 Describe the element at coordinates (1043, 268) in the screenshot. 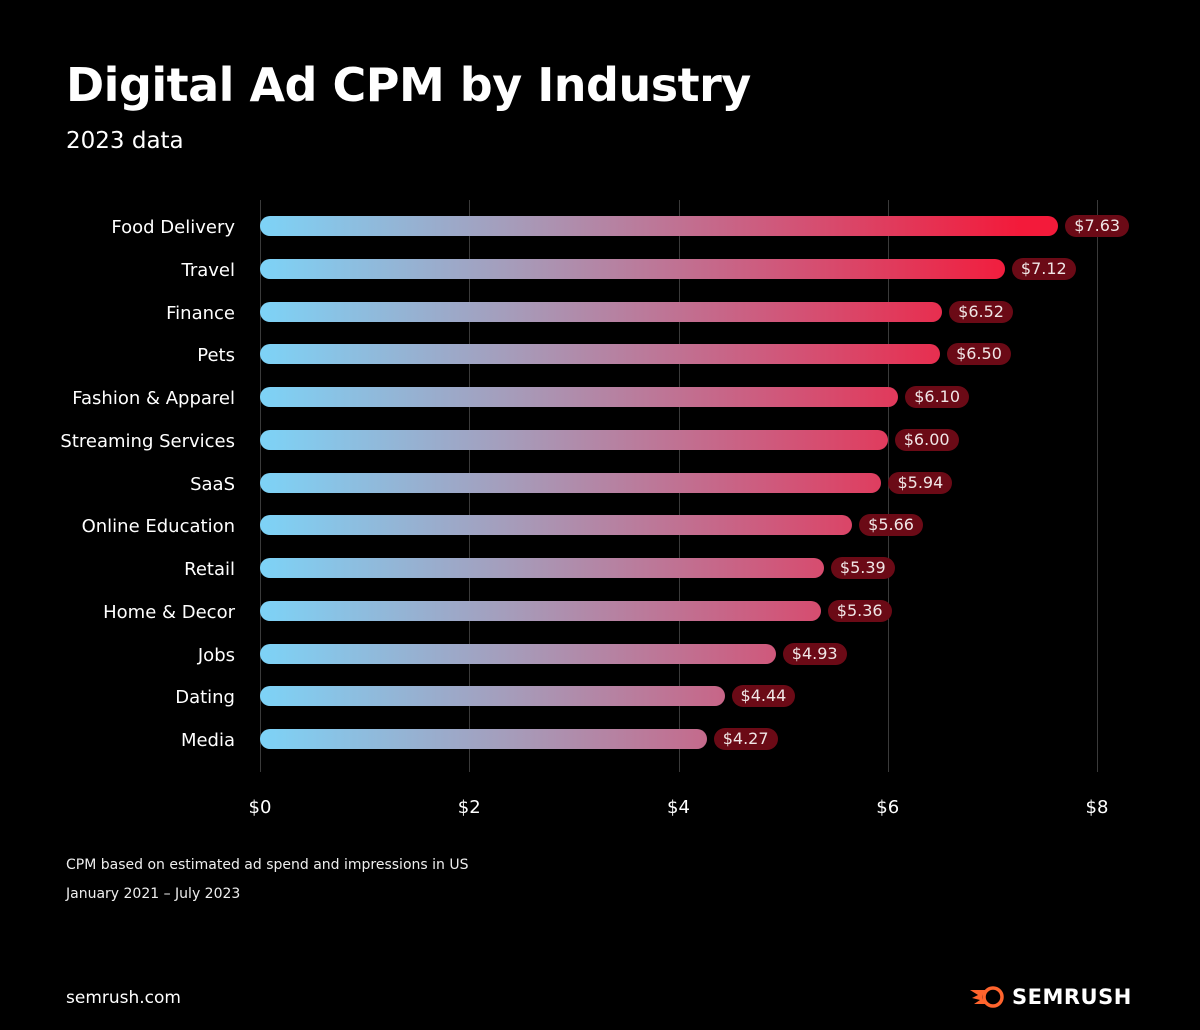

I see `value-label: $7.12` at that location.